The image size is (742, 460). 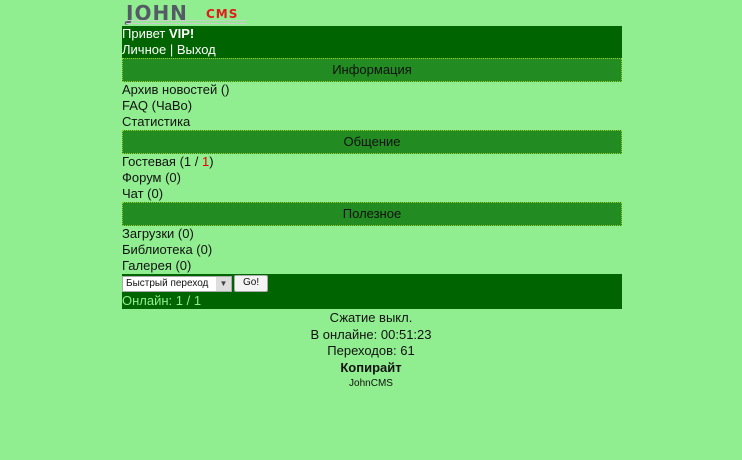 I want to click on menu-item-guestbook: Гостевая (1 / 1), so click(x=372, y=162).